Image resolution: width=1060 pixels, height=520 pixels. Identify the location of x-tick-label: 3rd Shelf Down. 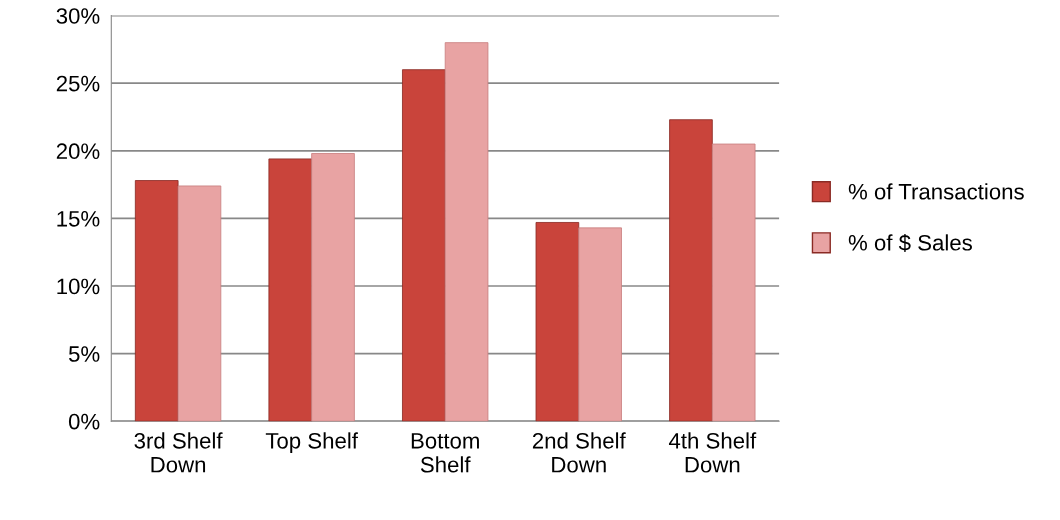
(178, 452).